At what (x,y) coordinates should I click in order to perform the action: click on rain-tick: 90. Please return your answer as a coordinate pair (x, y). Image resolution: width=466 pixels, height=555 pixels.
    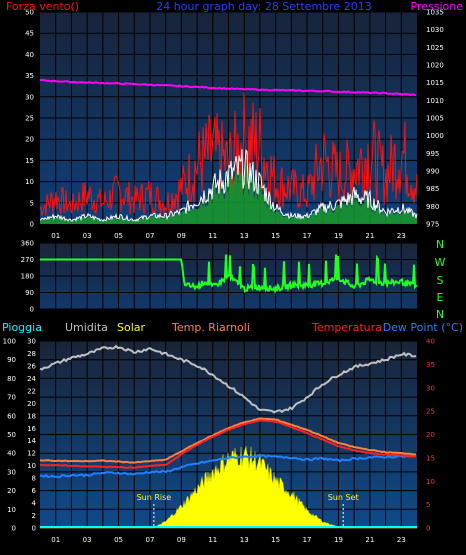
    Looking at the image, I should click on (11, 360).